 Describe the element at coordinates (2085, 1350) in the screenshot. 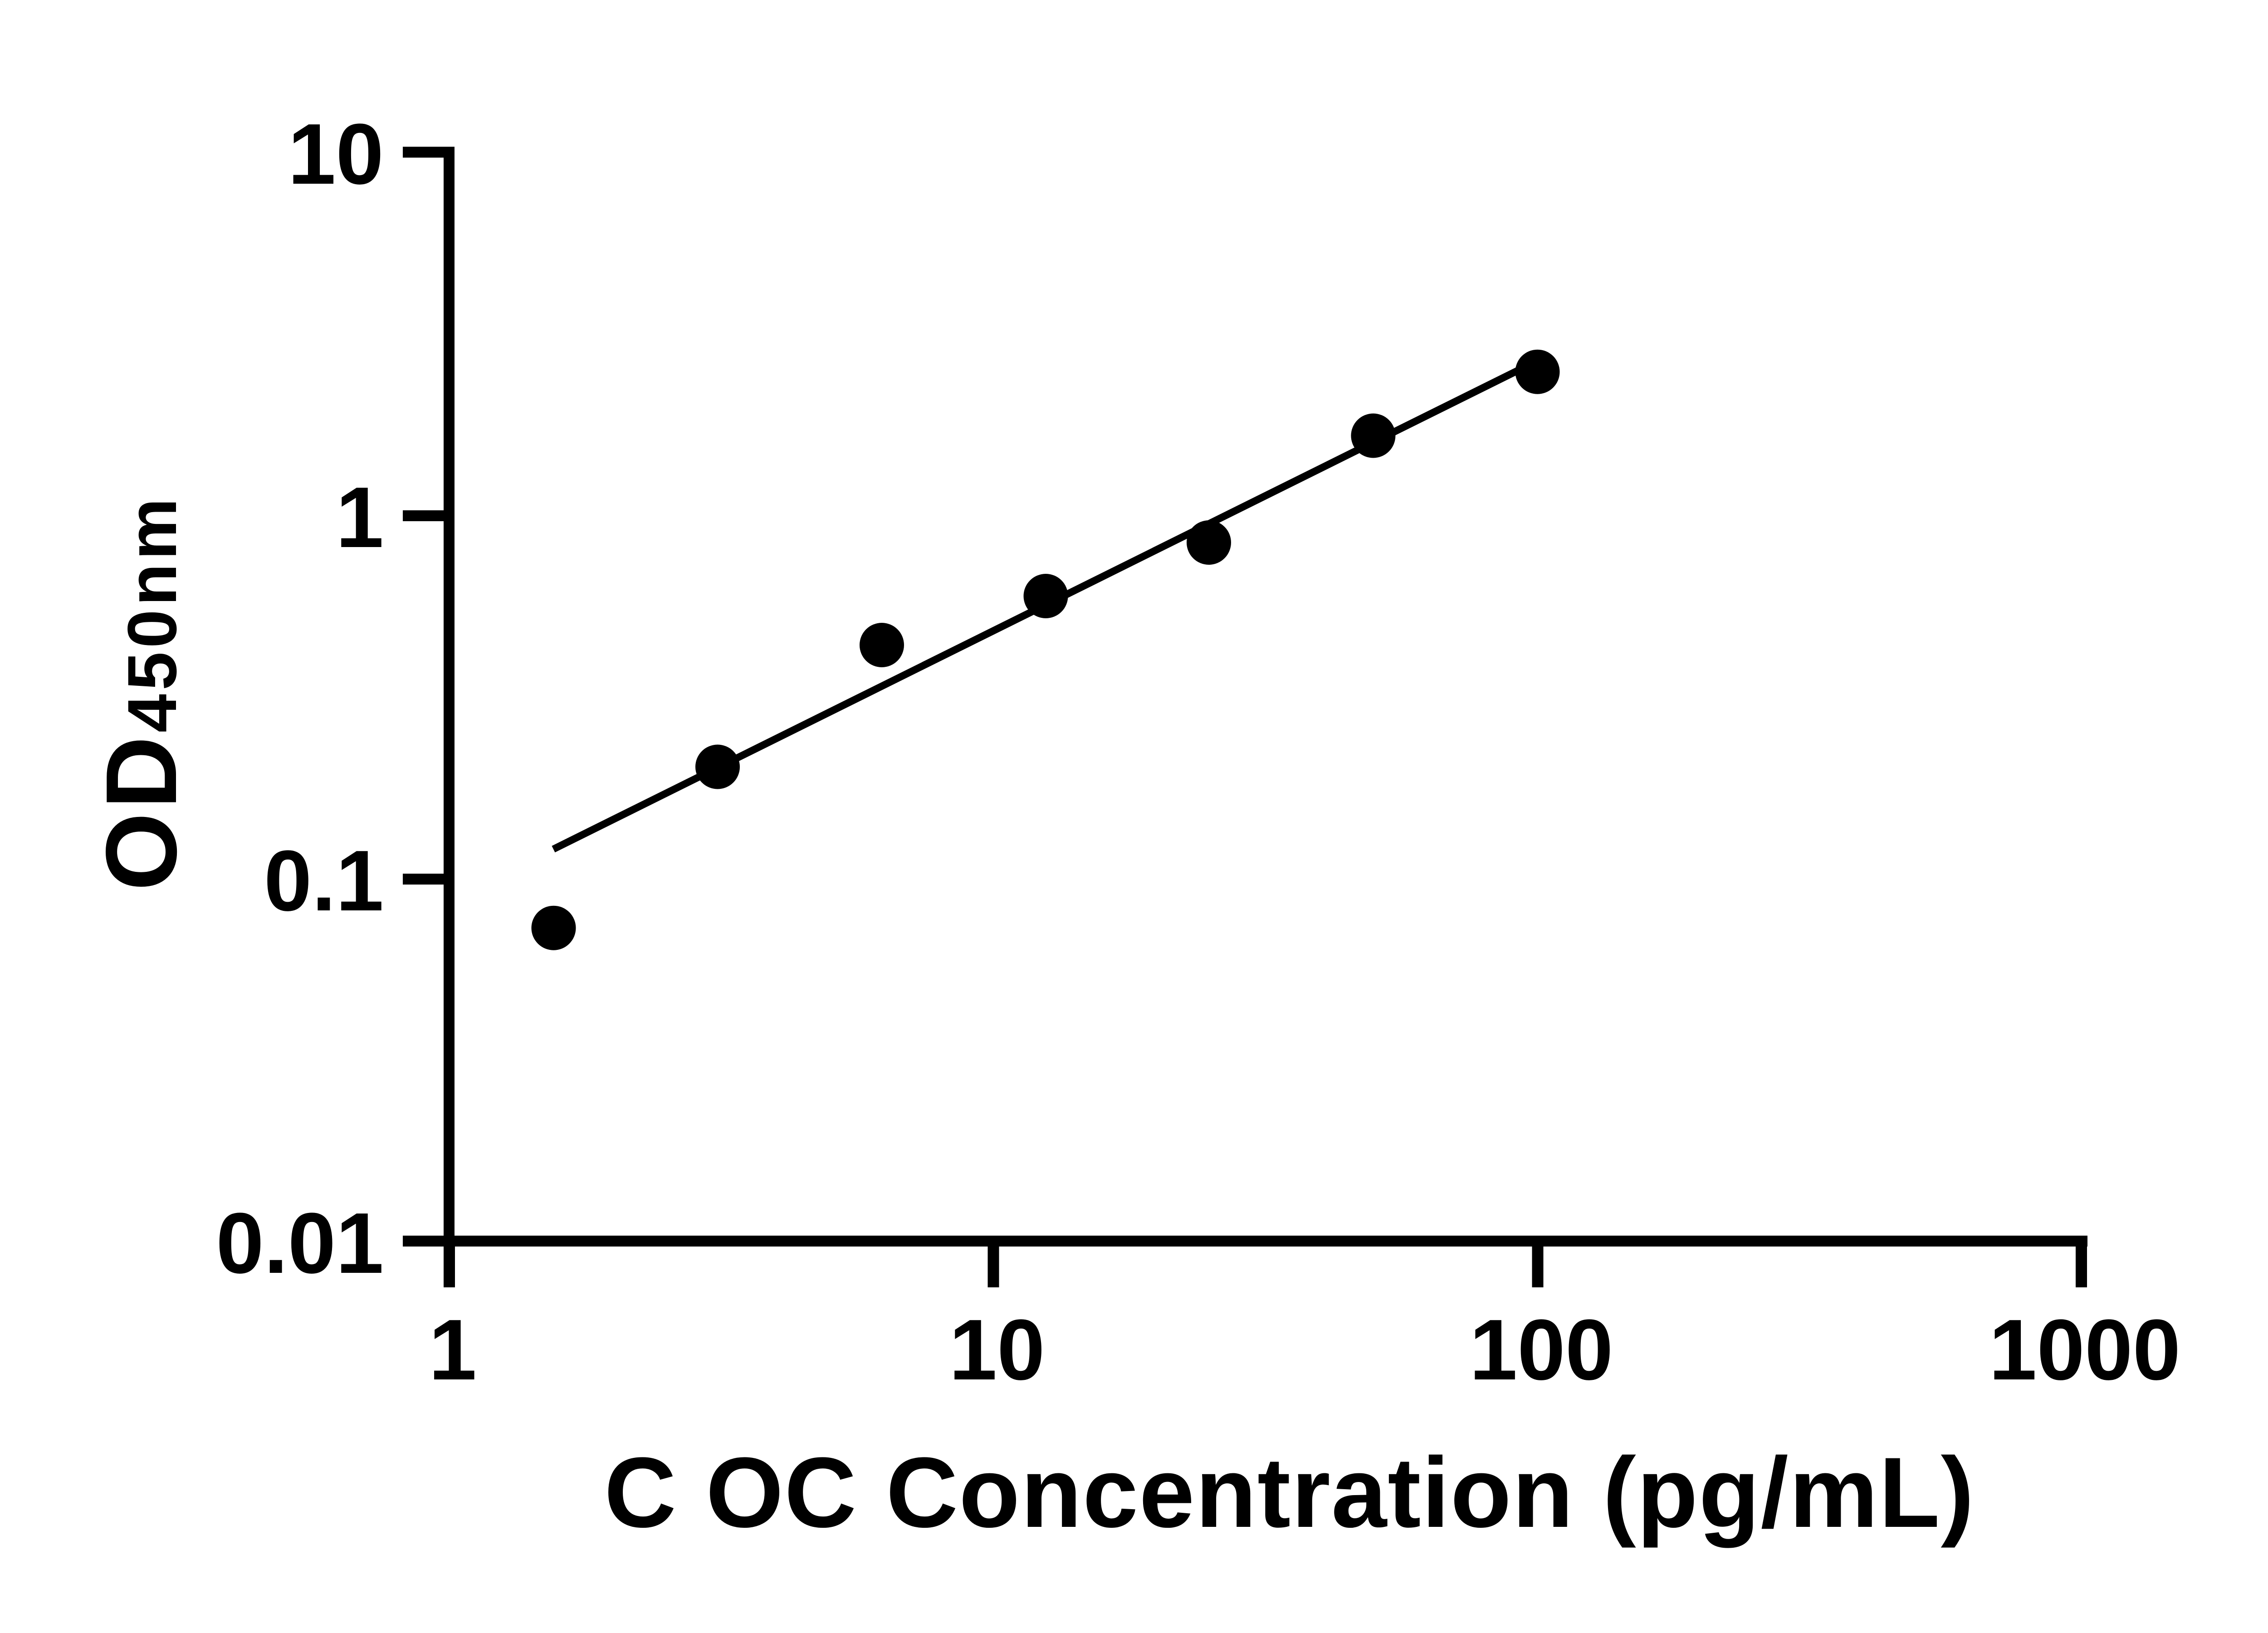

I see `svg-text: 1000` at that location.